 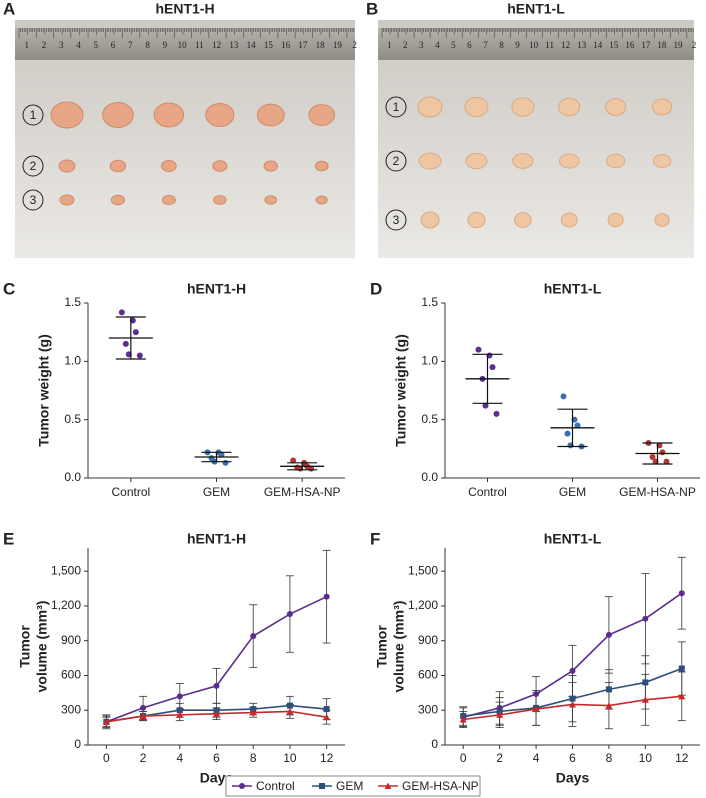 What do you see at coordinates (646, 758) in the screenshot?
I see `x-tick-label: 10` at bounding box center [646, 758].